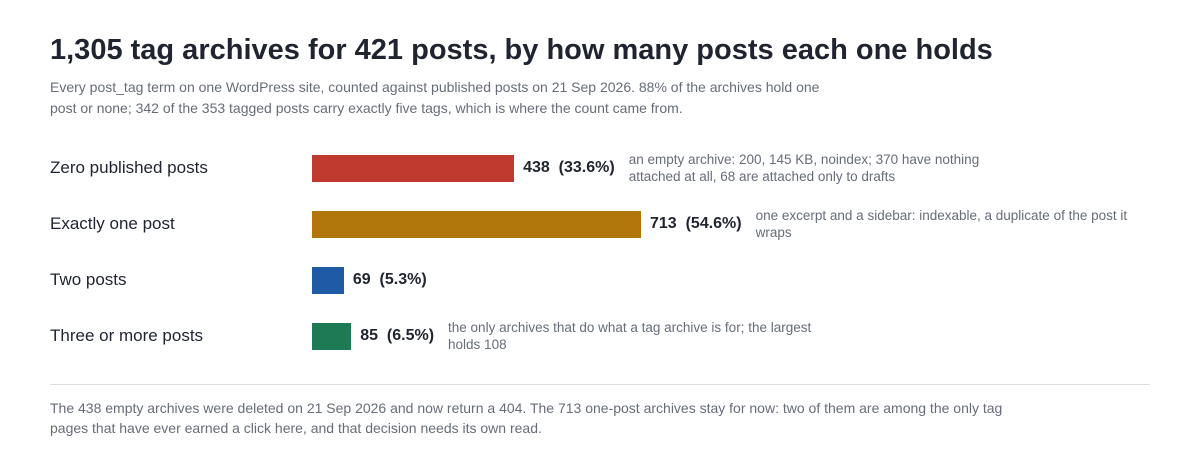 Image resolution: width=1200 pixels, height=470 pixels. I want to click on value-label: 85 (6.5%), so click(397, 335).